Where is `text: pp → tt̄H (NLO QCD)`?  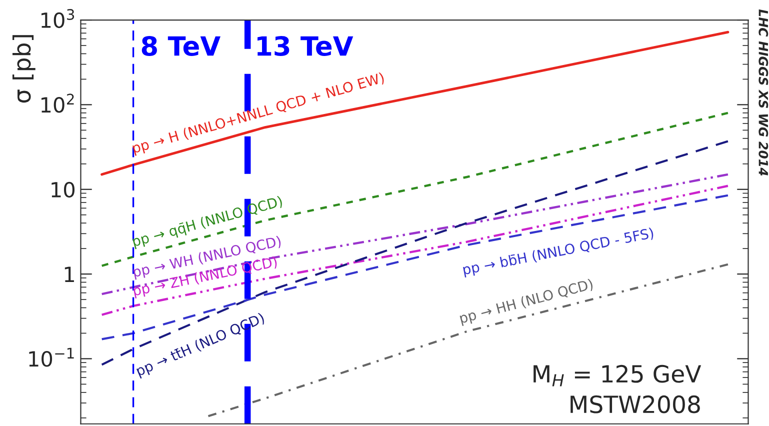
text: pp → tt̄H (NLO QCD) is located at coordinates (200, 345).